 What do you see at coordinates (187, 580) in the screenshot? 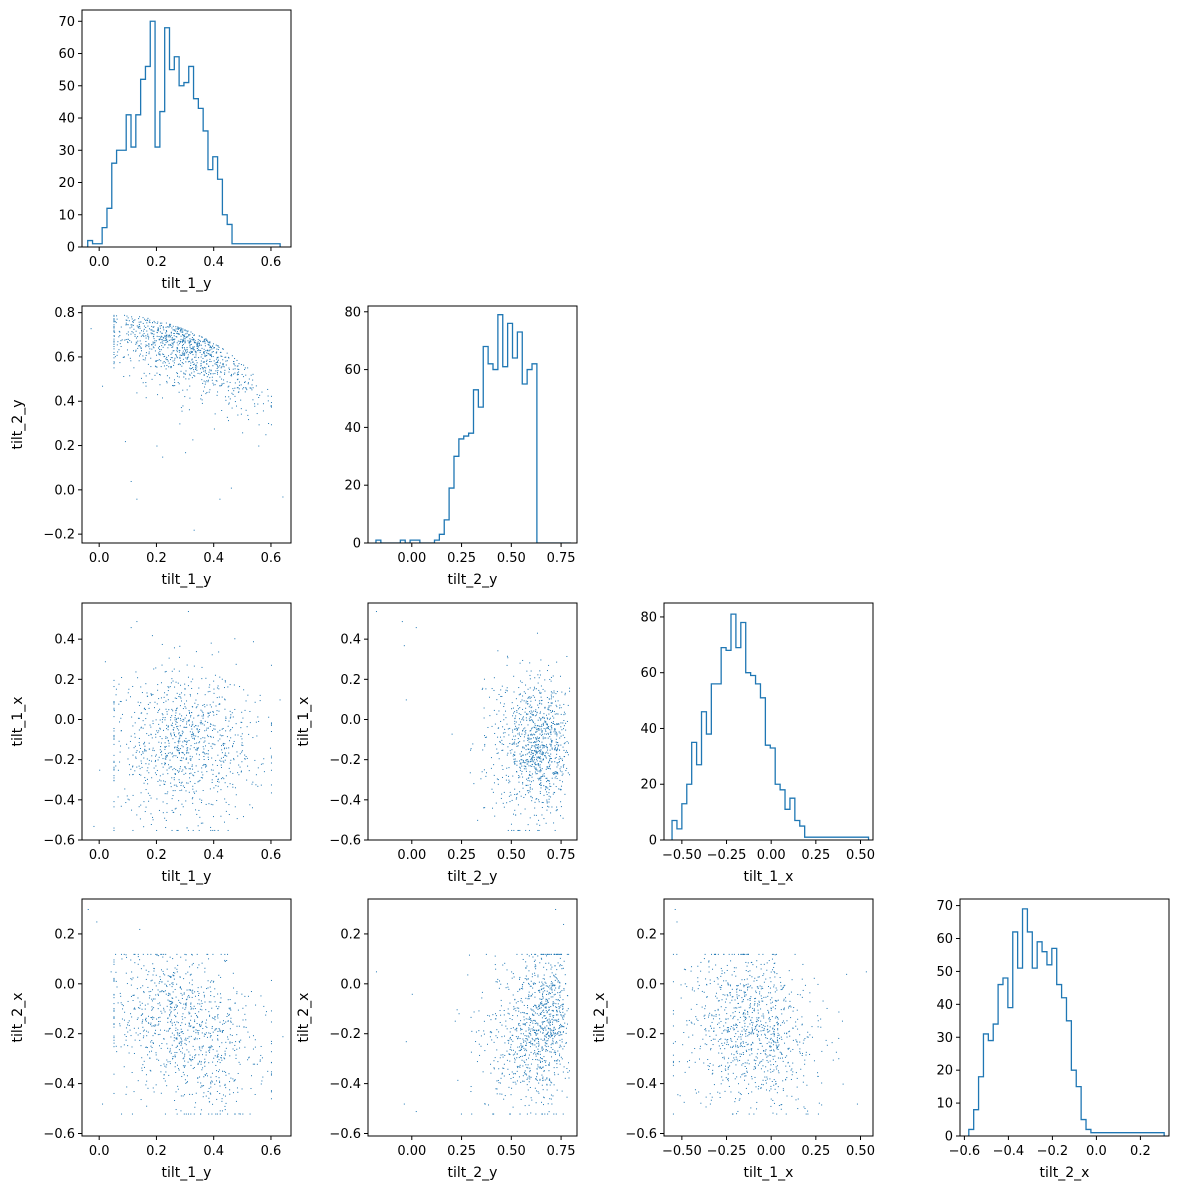
I see `x-axis-label: tilt_1_y` at bounding box center [187, 580].